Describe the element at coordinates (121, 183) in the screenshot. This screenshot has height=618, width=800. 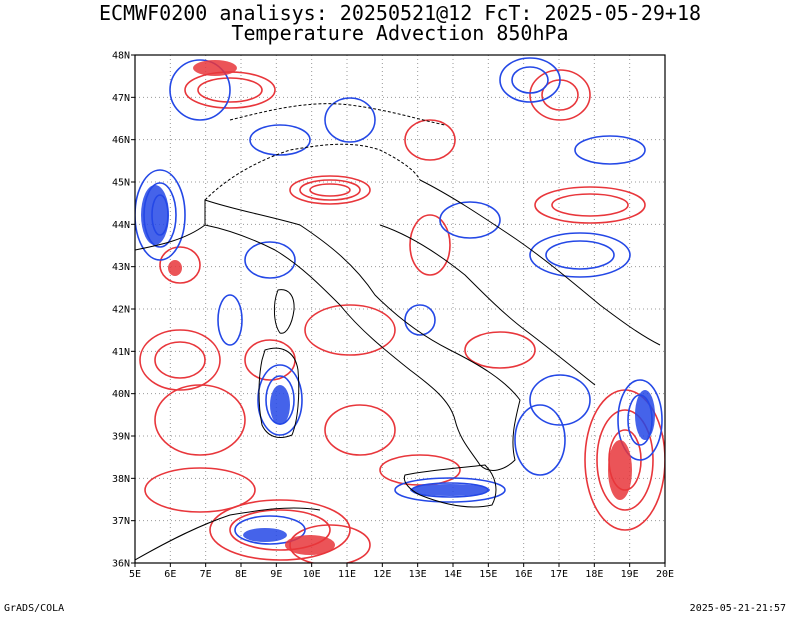
I see `lat-tick-label: 45N` at that location.